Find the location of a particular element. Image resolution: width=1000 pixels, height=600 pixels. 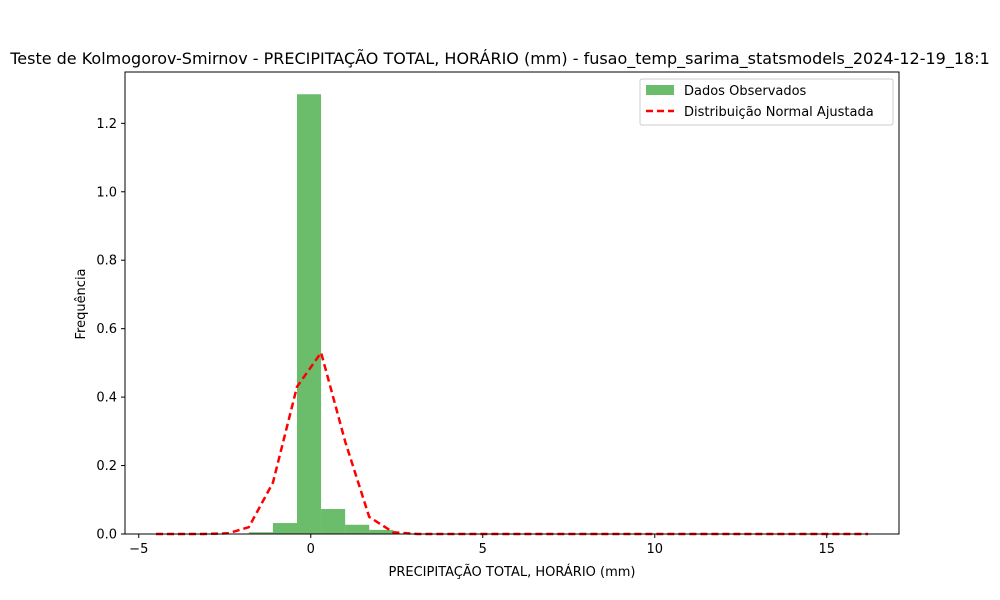

x-tick-label: −5 is located at coordinates (138, 549).